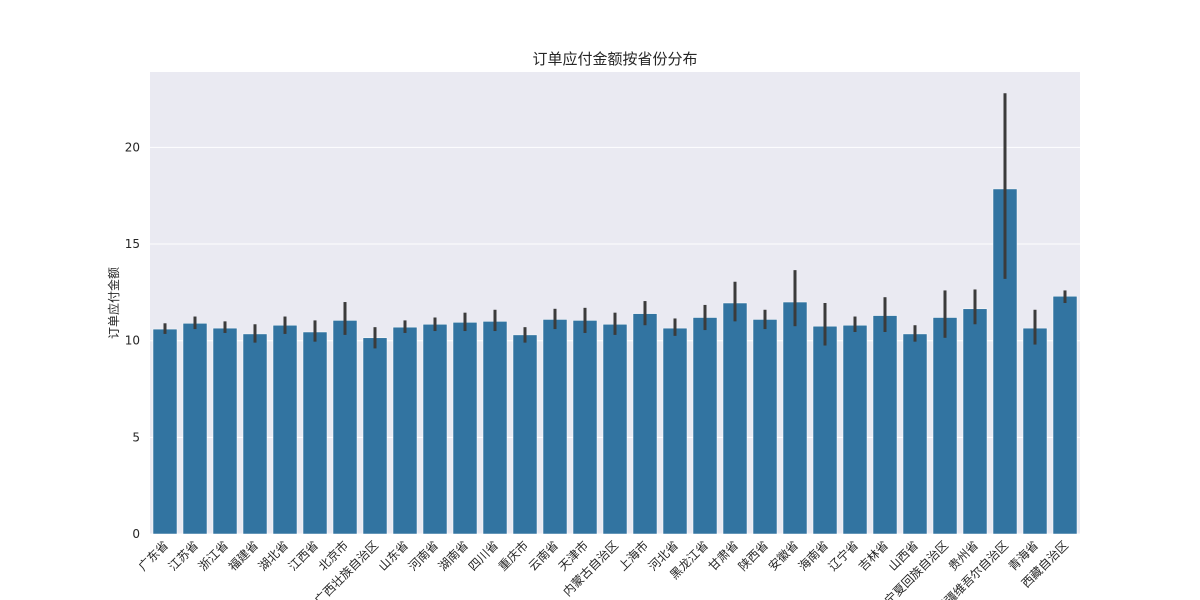  What do you see at coordinates (453, 556) in the screenshot?
I see `x-tick-label: 湖南省` at bounding box center [453, 556].